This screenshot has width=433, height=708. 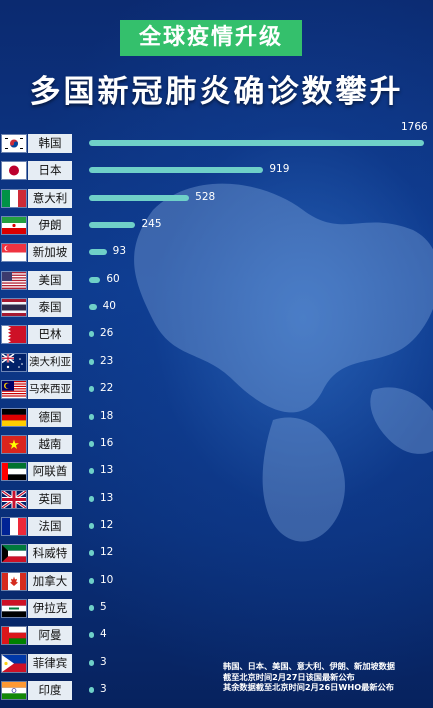 What do you see at coordinates (14, 253) in the screenshot?
I see `flag-icon-sg` at bounding box center [14, 253].